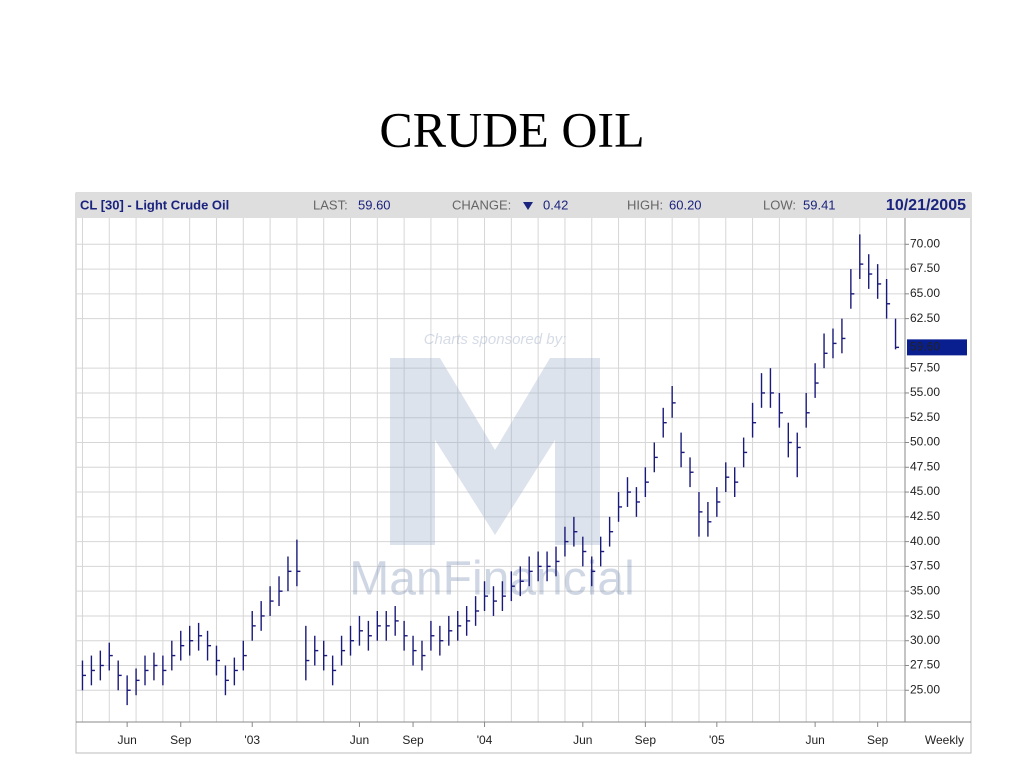 The width and height of the screenshot is (1024, 773). What do you see at coordinates (491, 579) in the screenshot?
I see `watermark-brand: ManFinancial` at bounding box center [491, 579].